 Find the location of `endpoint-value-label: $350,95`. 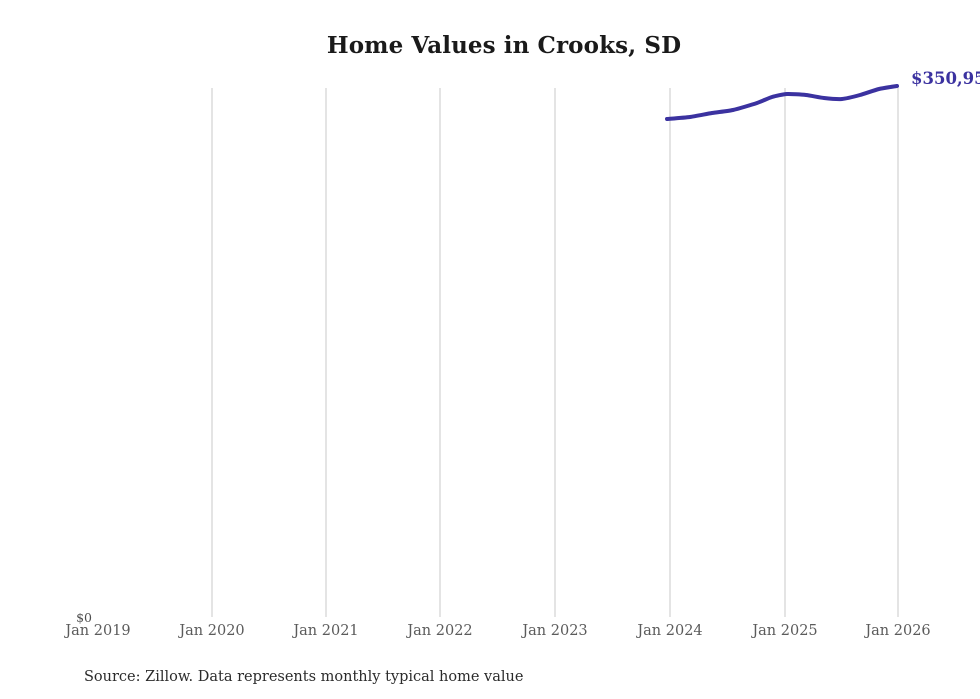

endpoint-value-label: $350,95 is located at coordinates (945, 78).